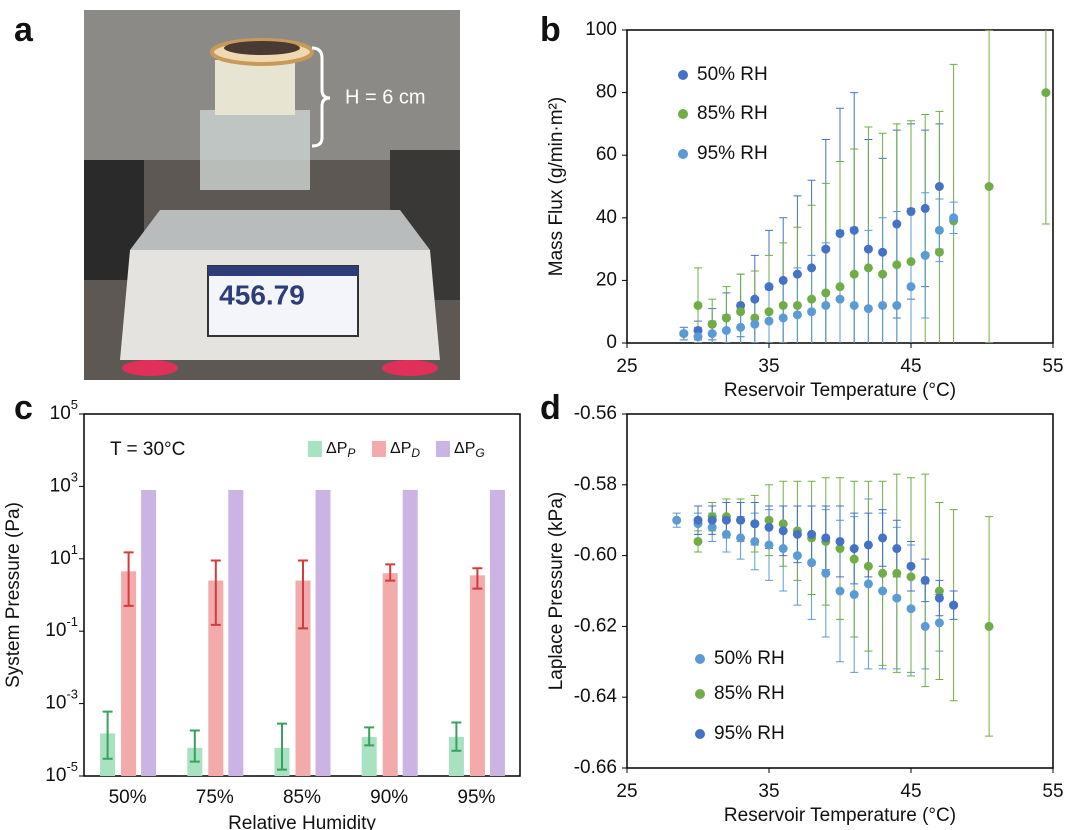 Image resolution: width=1078 pixels, height=830 pixels. Describe the element at coordinates (400, 448) in the screenshot. I see `legend-name: ΔP` at that location.